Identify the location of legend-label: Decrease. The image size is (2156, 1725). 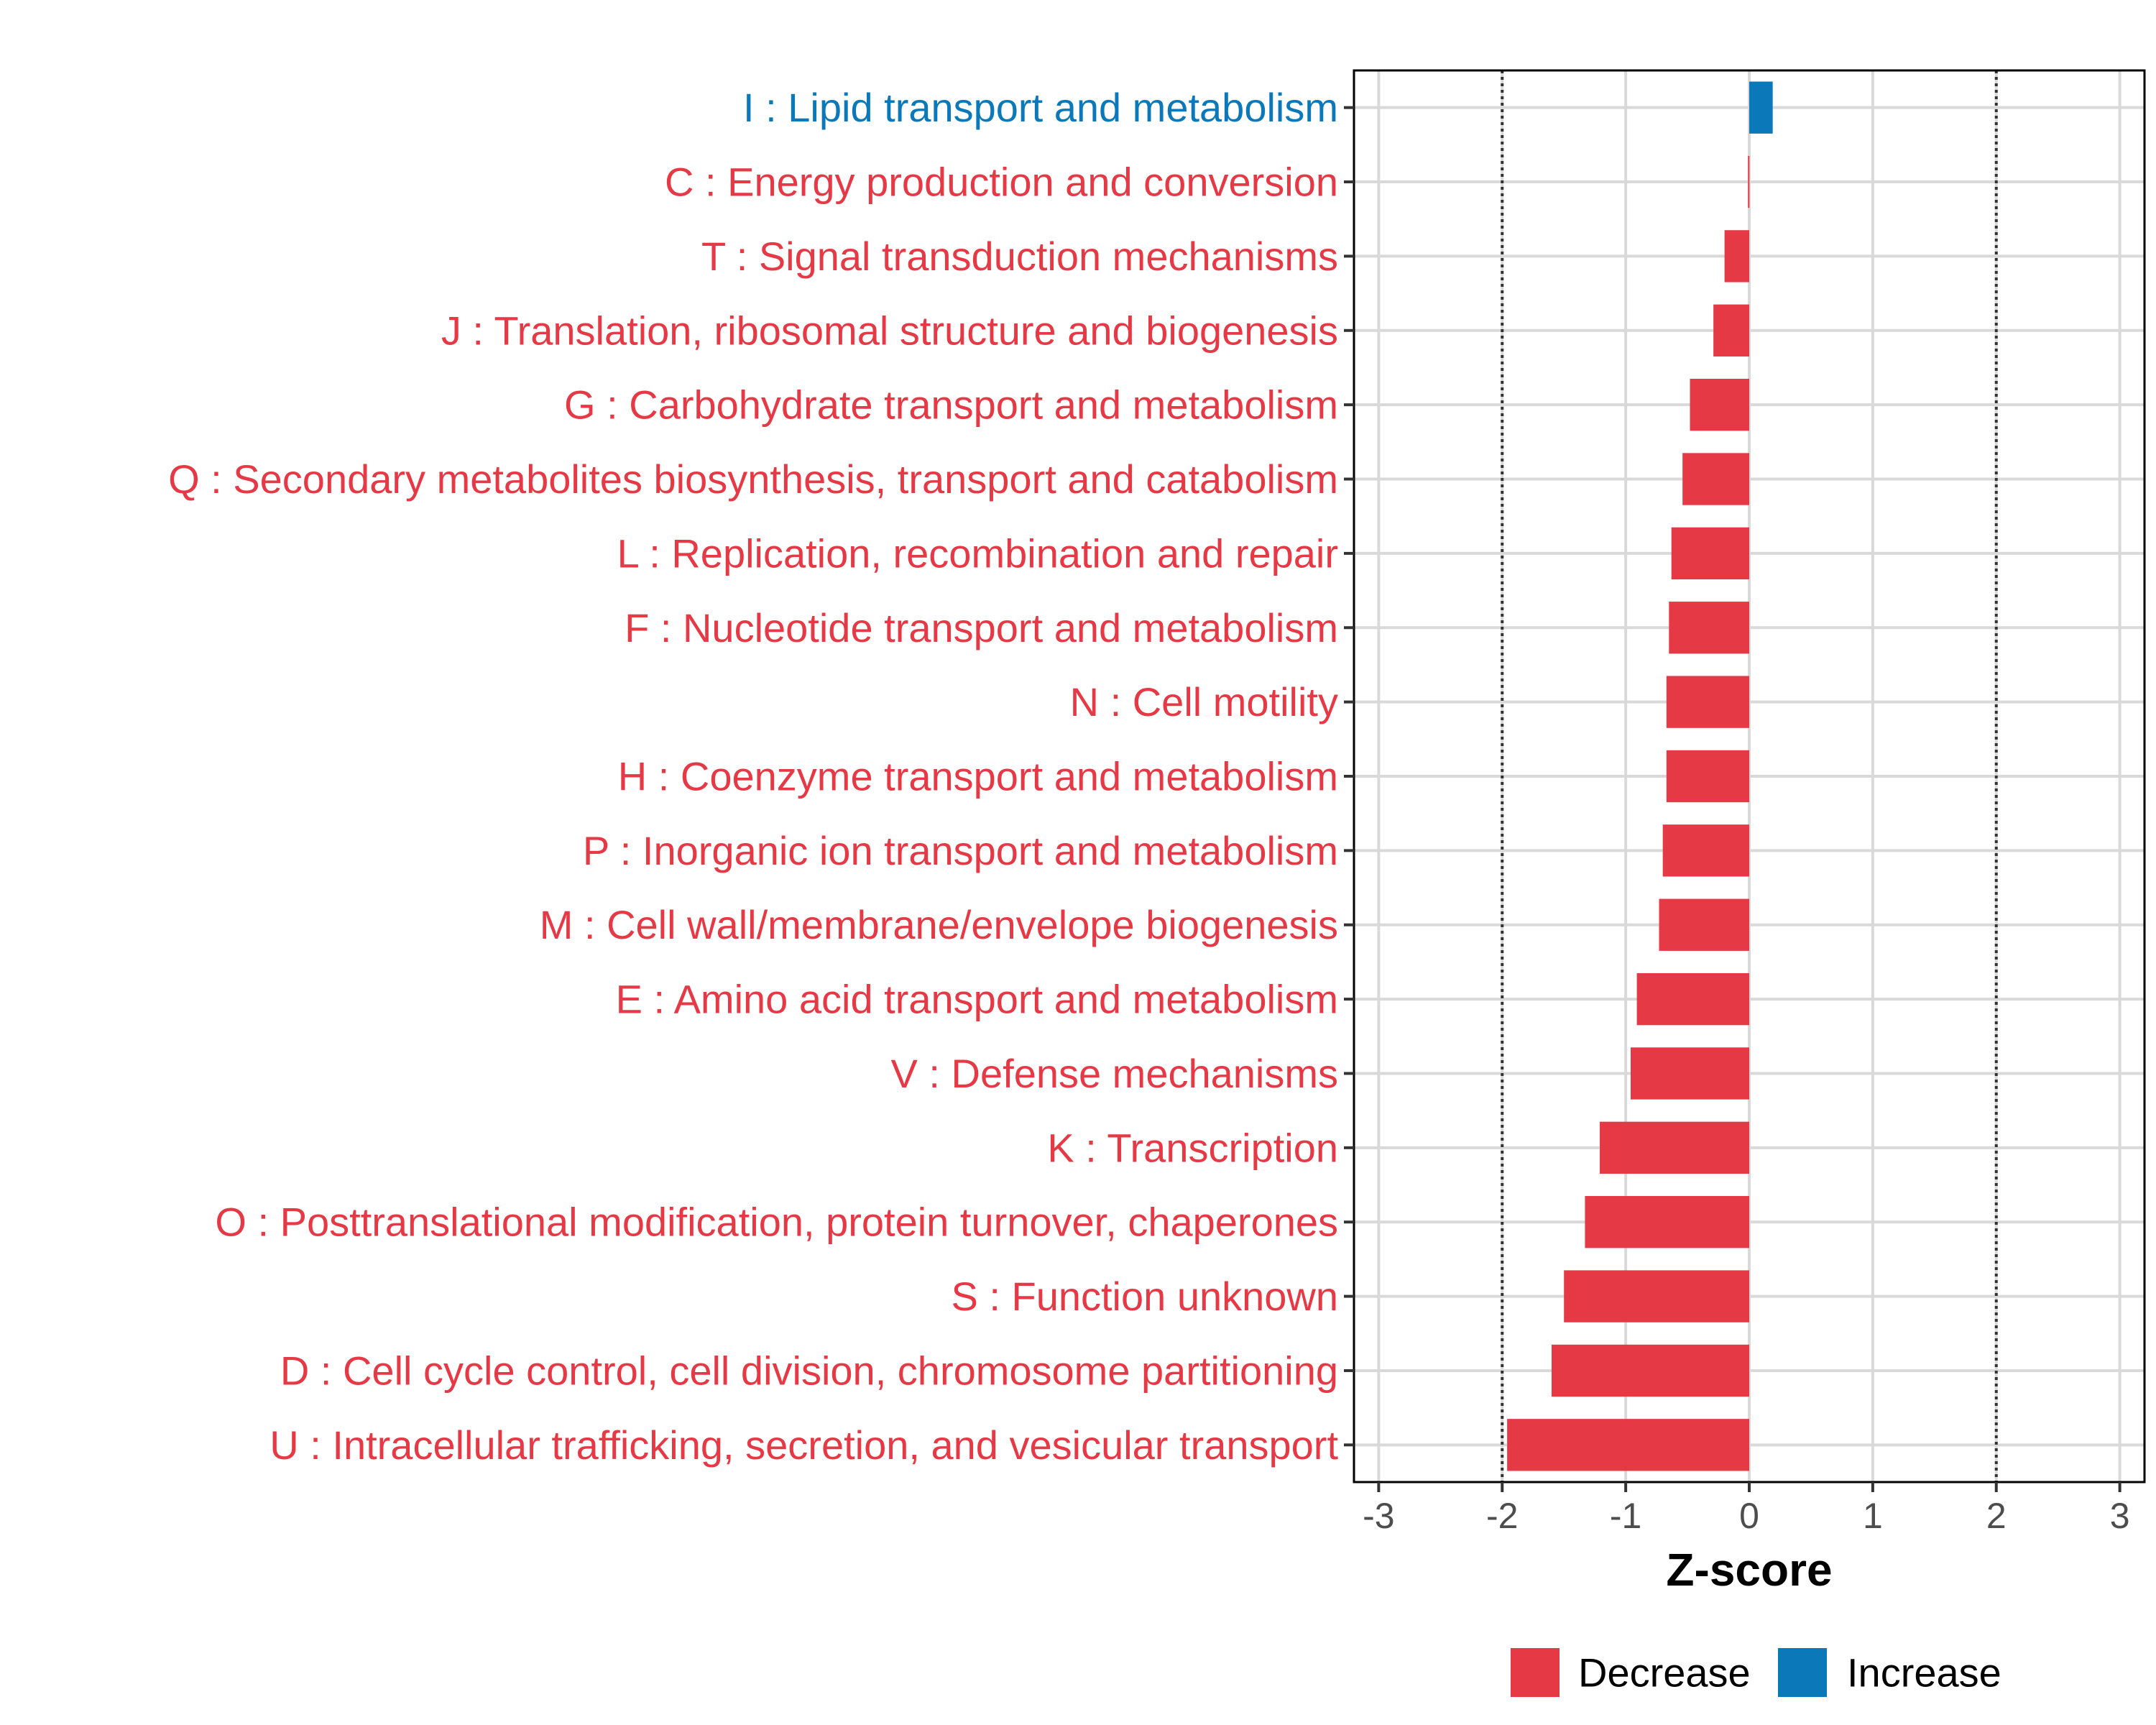
(1665, 1673).